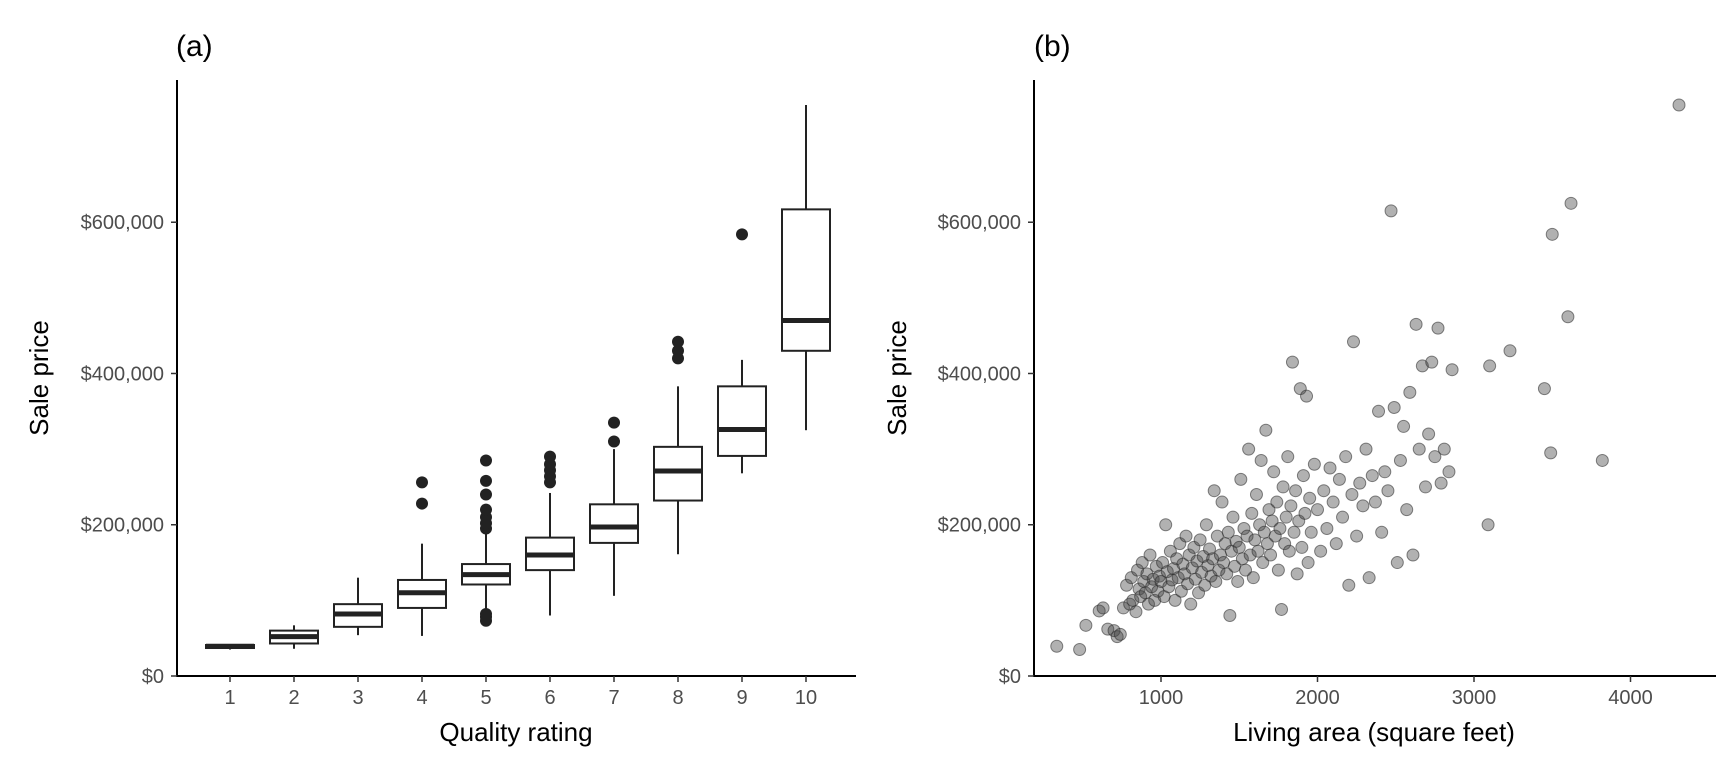 This screenshot has height=768, width=1728. Describe the element at coordinates (229, 698) in the screenshot. I see `panel-a-x-tick-label: 1` at that location.